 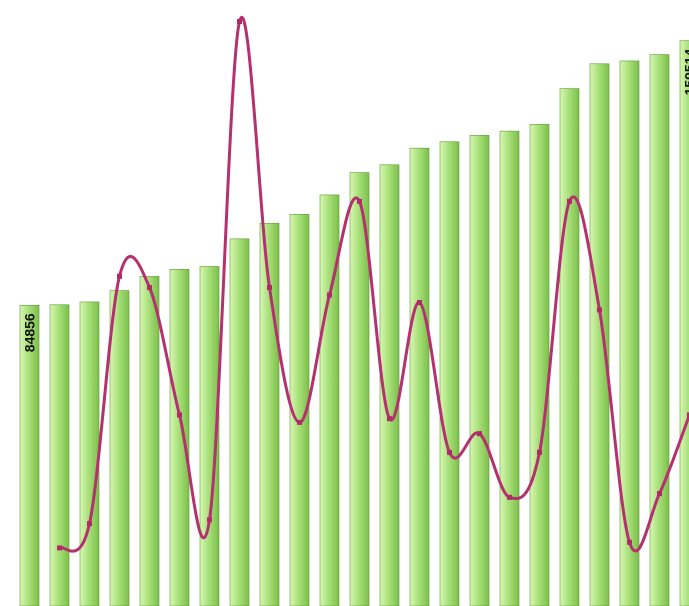 What do you see at coordinates (30, 332) in the screenshot?
I see `data-label-0: 84856` at bounding box center [30, 332].